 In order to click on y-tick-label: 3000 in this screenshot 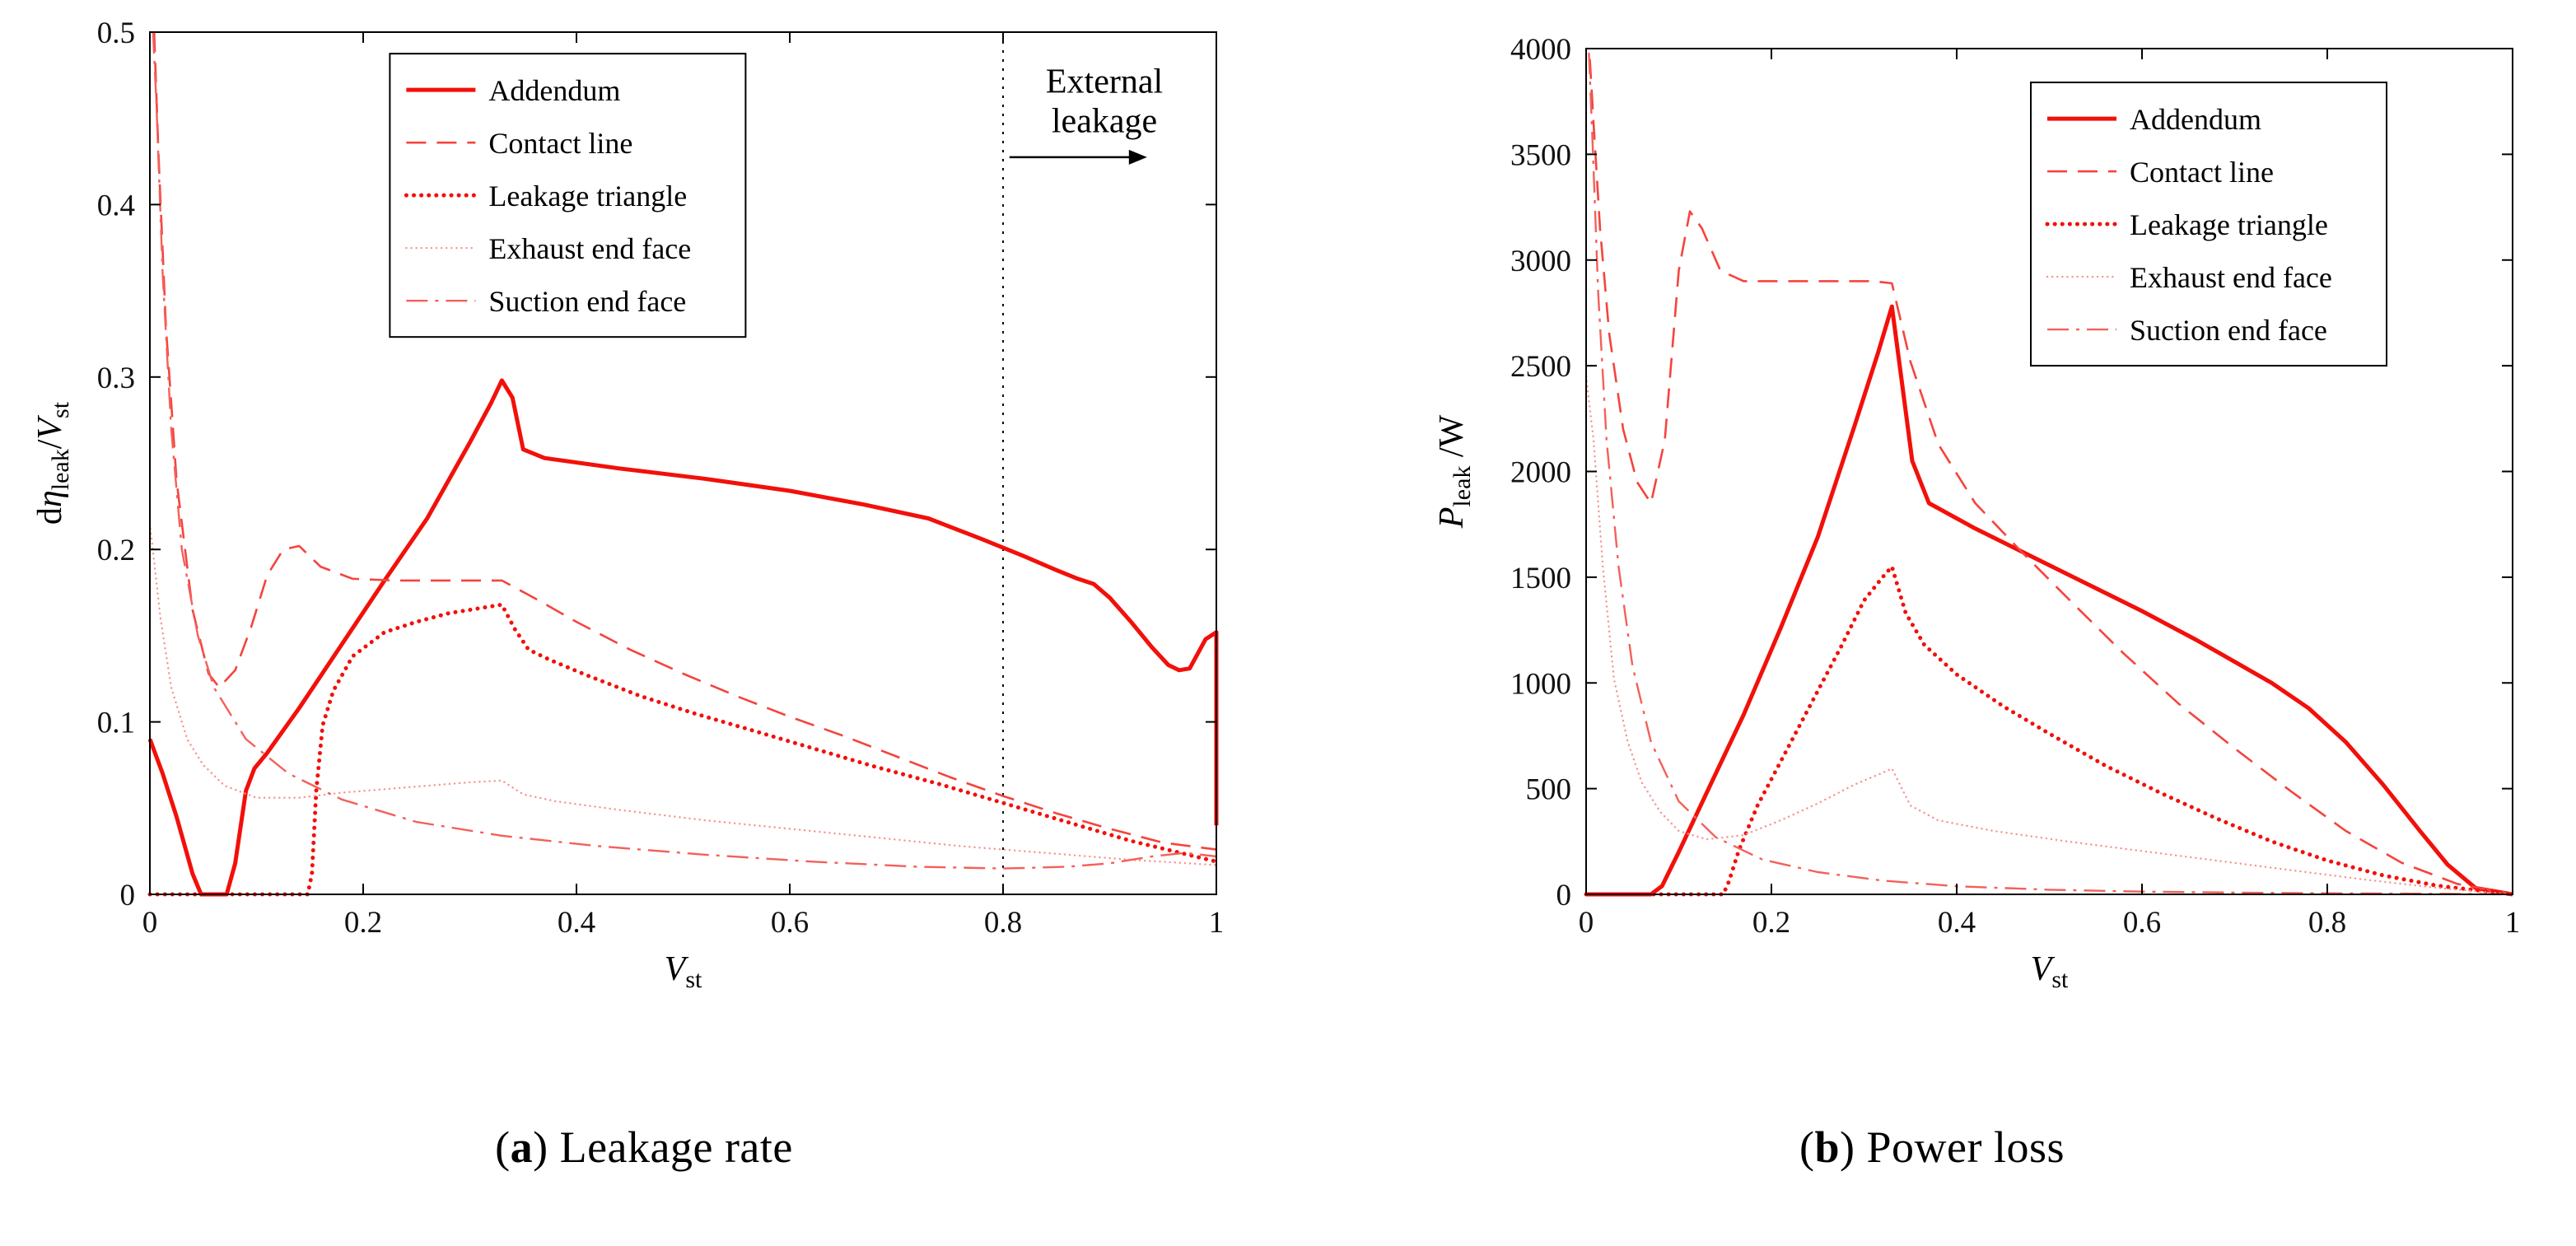, I will do `click(1540, 261)`.